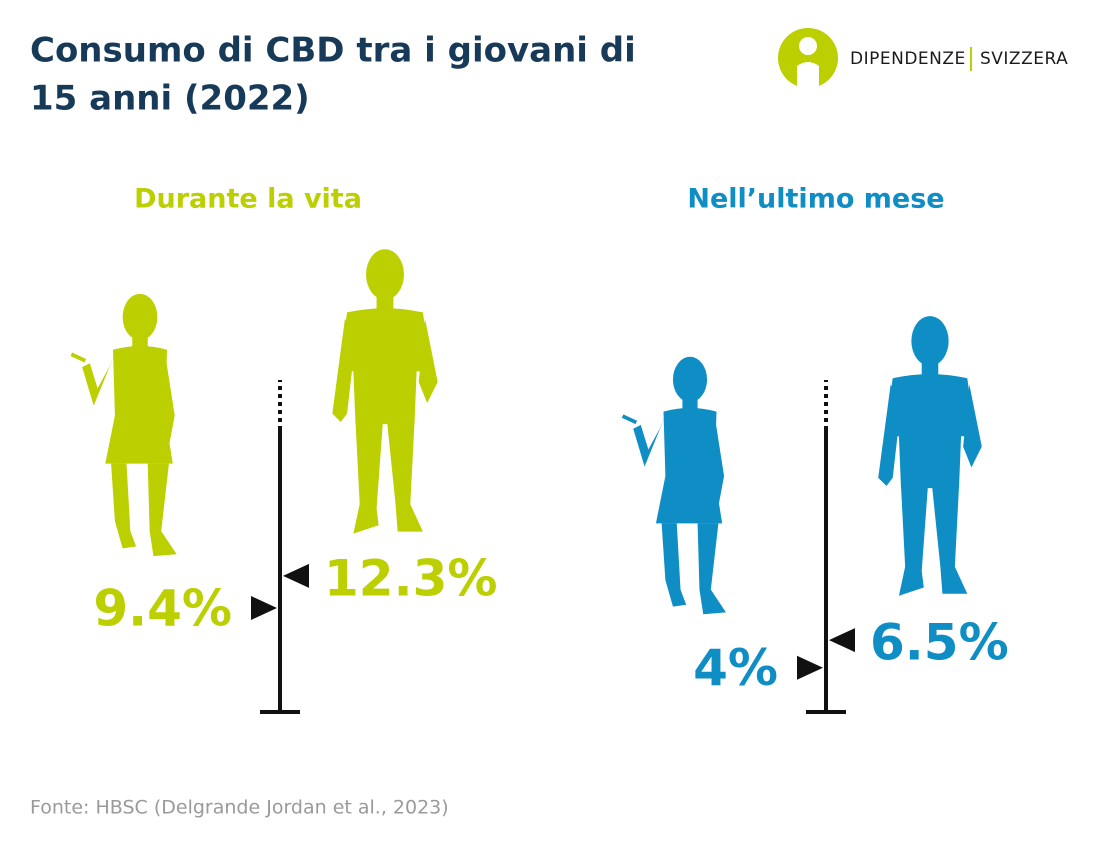  I want to click on title: Consumo di CBD tra i giovani di, so click(333, 51).